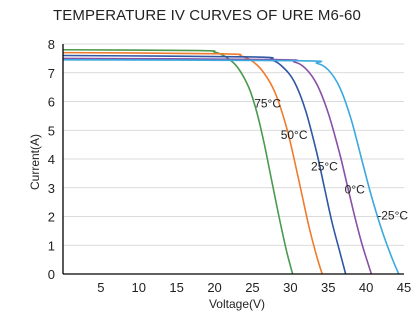 The width and height of the screenshot is (414, 324). Describe the element at coordinates (207, 15) in the screenshot. I see `chart-title: TEMPERATURE IV CURVES OF URE M6-60` at that location.